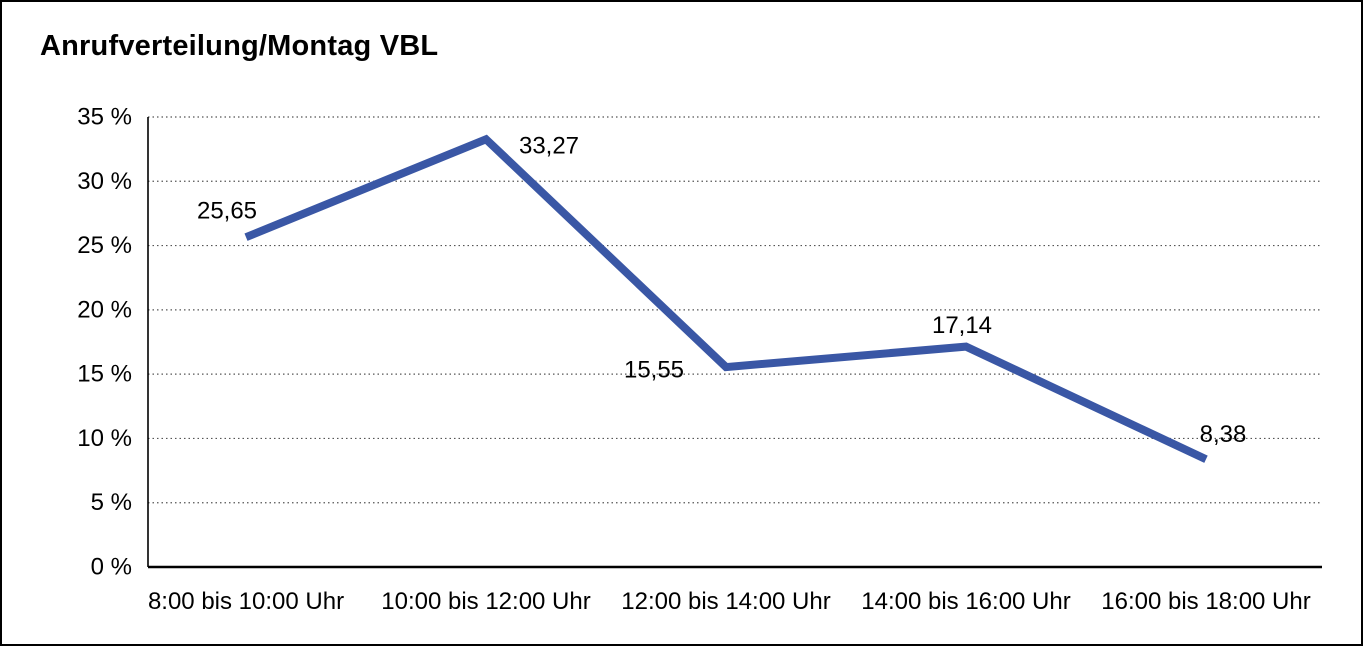 The image size is (1363, 646). Describe the element at coordinates (654, 370) in the screenshot. I see `data-label: 15,55` at that location.